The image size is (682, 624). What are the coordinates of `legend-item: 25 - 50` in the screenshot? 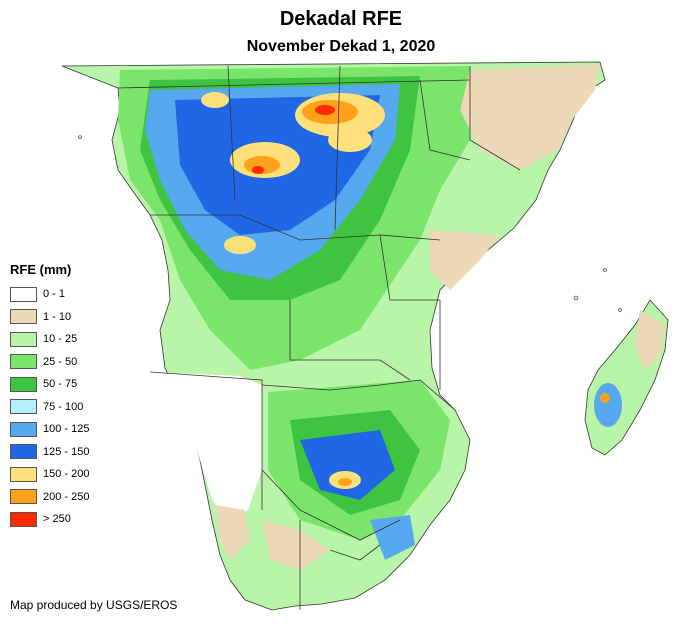 It's located at (75, 362).